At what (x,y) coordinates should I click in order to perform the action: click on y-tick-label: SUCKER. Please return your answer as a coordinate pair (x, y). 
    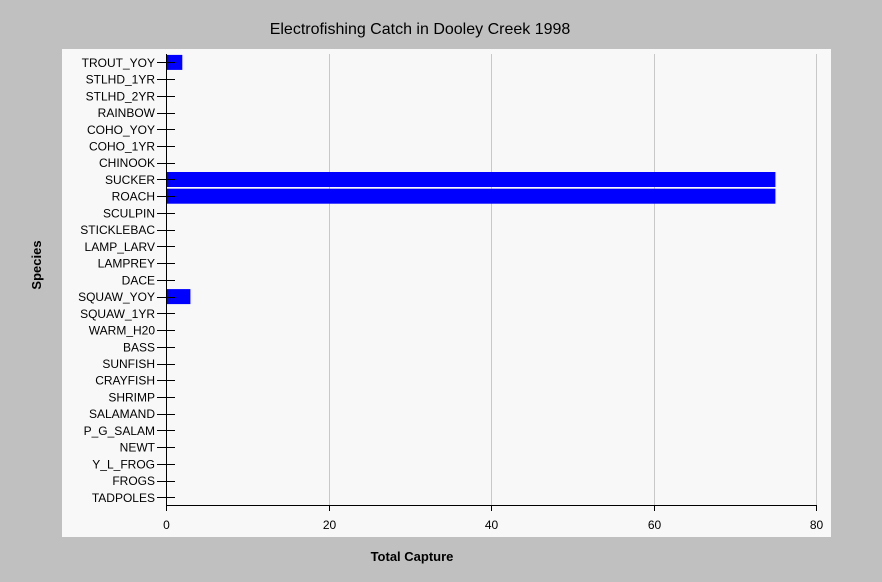
    Looking at the image, I should click on (130, 180).